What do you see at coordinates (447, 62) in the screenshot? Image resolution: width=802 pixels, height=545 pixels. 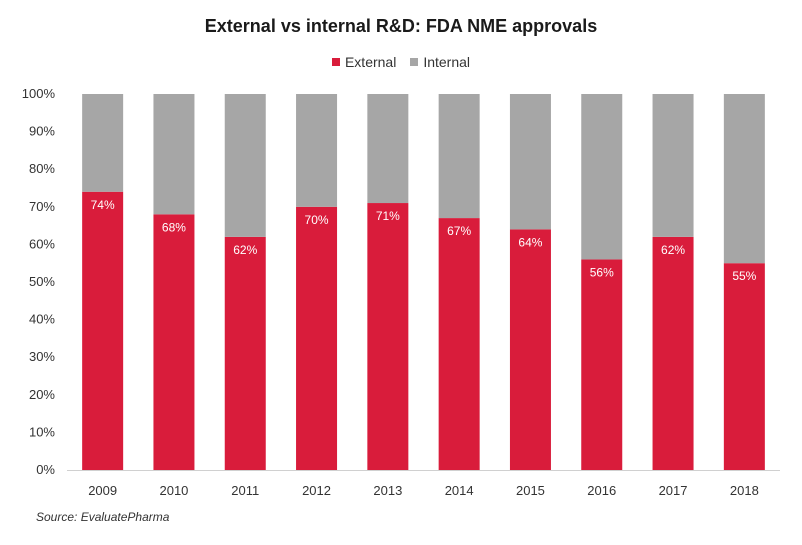 I see `legend-label-internal: Internal` at bounding box center [447, 62].